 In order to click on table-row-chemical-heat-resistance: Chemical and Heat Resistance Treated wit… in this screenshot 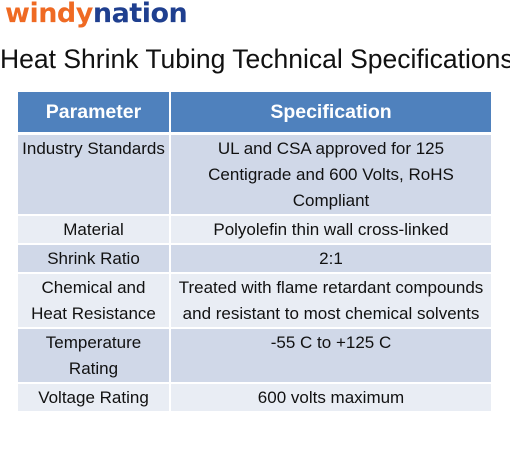, I will do `click(254, 301)`.